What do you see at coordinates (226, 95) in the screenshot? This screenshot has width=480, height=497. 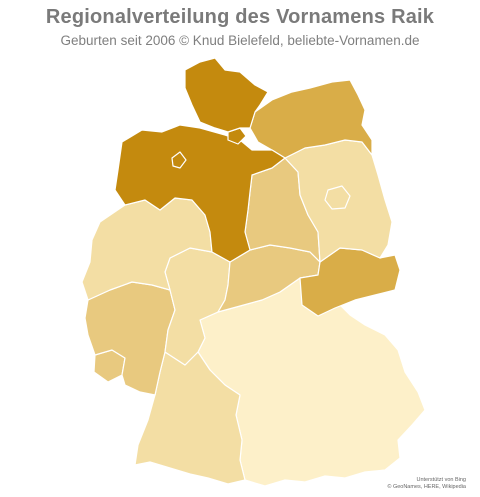 I see `region-schleswig-holstein` at bounding box center [226, 95].